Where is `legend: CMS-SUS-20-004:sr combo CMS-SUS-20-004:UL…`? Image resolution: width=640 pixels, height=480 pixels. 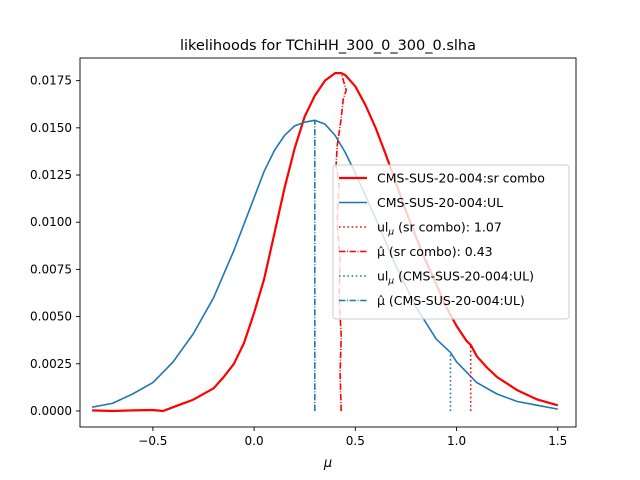 legend: CMS-SUS-20-004:sr combo CMS-SUS-20-004:UL… is located at coordinates (451, 242).